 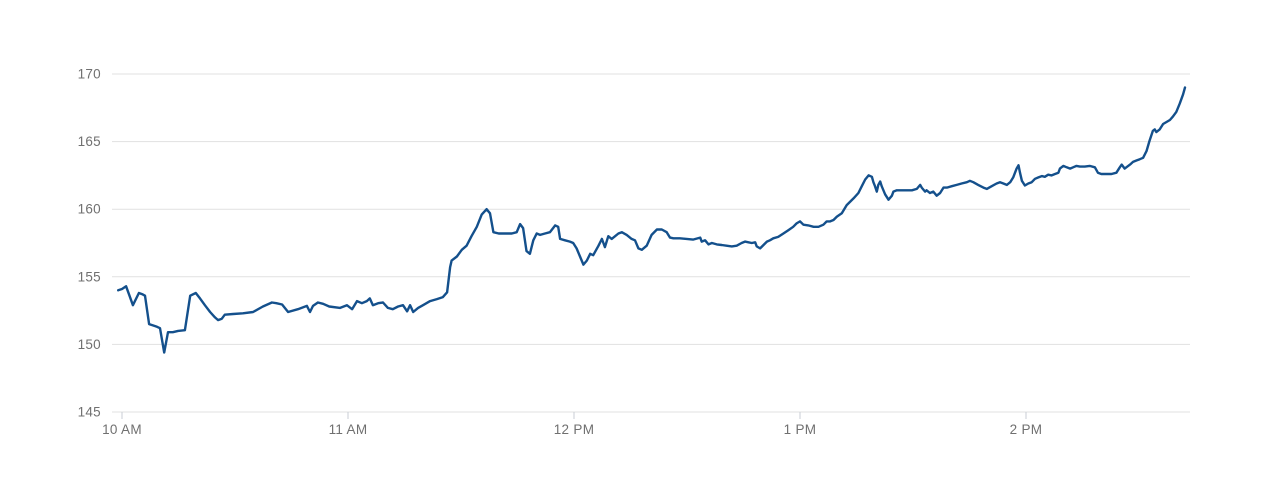 What do you see at coordinates (800, 429) in the screenshot?
I see `x-axis-label: 1 PM` at bounding box center [800, 429].